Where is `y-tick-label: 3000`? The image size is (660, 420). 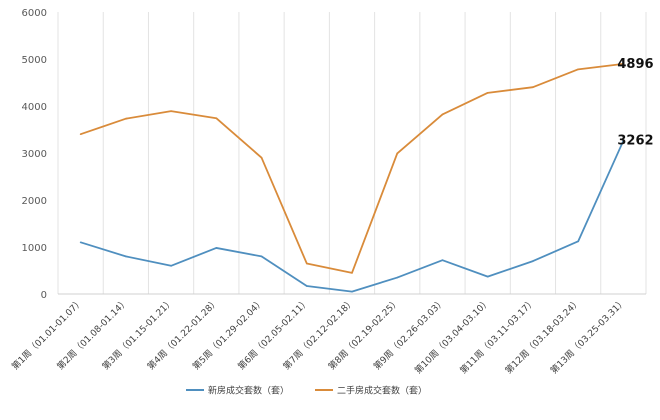
y-tick-label: 3000 is located at coordinates (34, 154).